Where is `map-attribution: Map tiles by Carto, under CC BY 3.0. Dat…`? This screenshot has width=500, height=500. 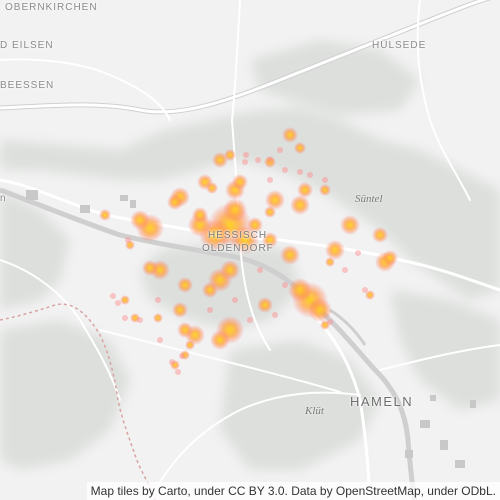
map-attribution: Map tiles by Carto, under CC BY 3.0. Dat… is located at coordinates (293, 491).